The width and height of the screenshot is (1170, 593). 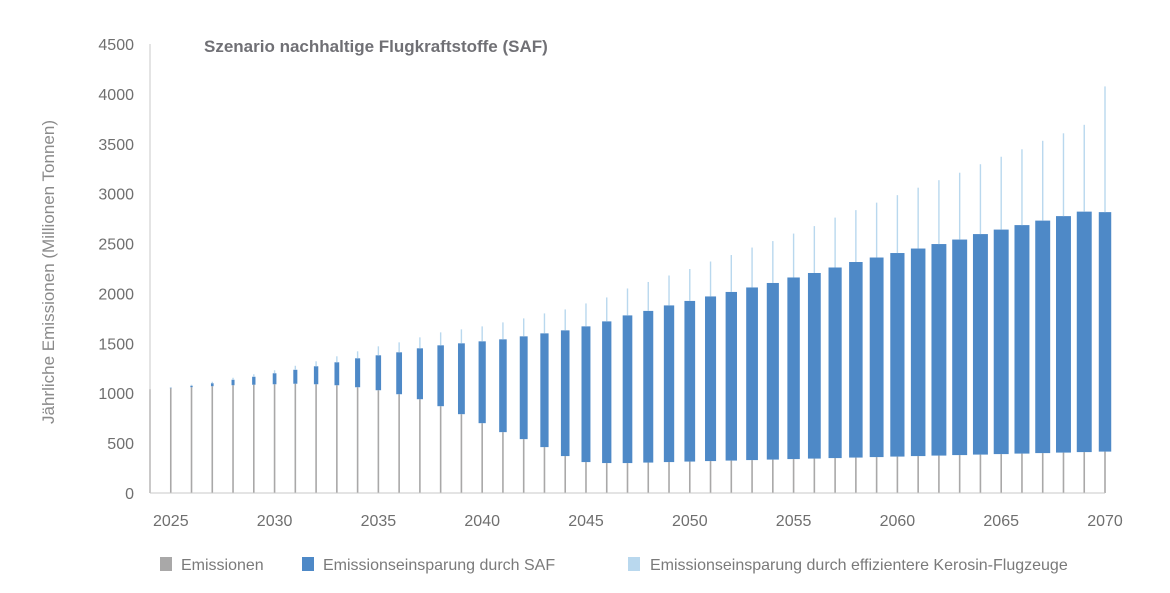 What do you see at coordinates (120, 444) in the screenshot?
I see `y-tick-label: 500` at bounding box center [120, 444].